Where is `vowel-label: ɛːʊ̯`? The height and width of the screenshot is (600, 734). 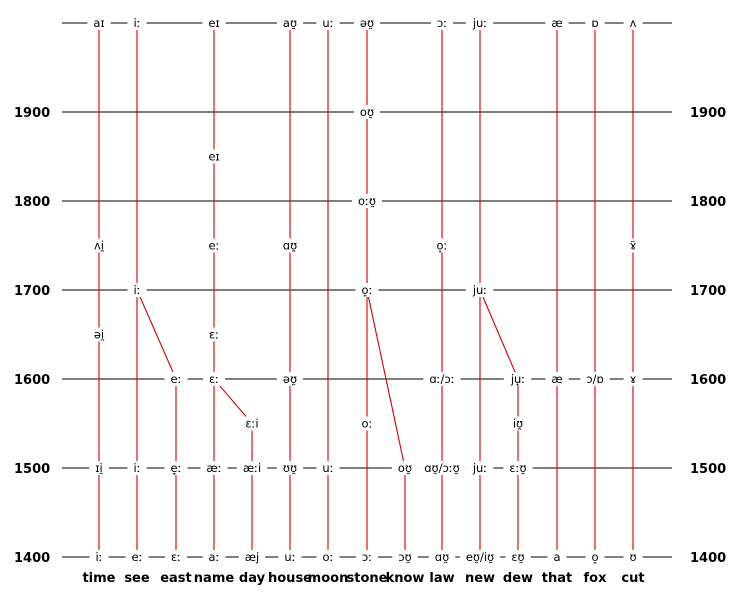 vowel-label: ɛːʊ̯ is located at coordinates (518, 468).